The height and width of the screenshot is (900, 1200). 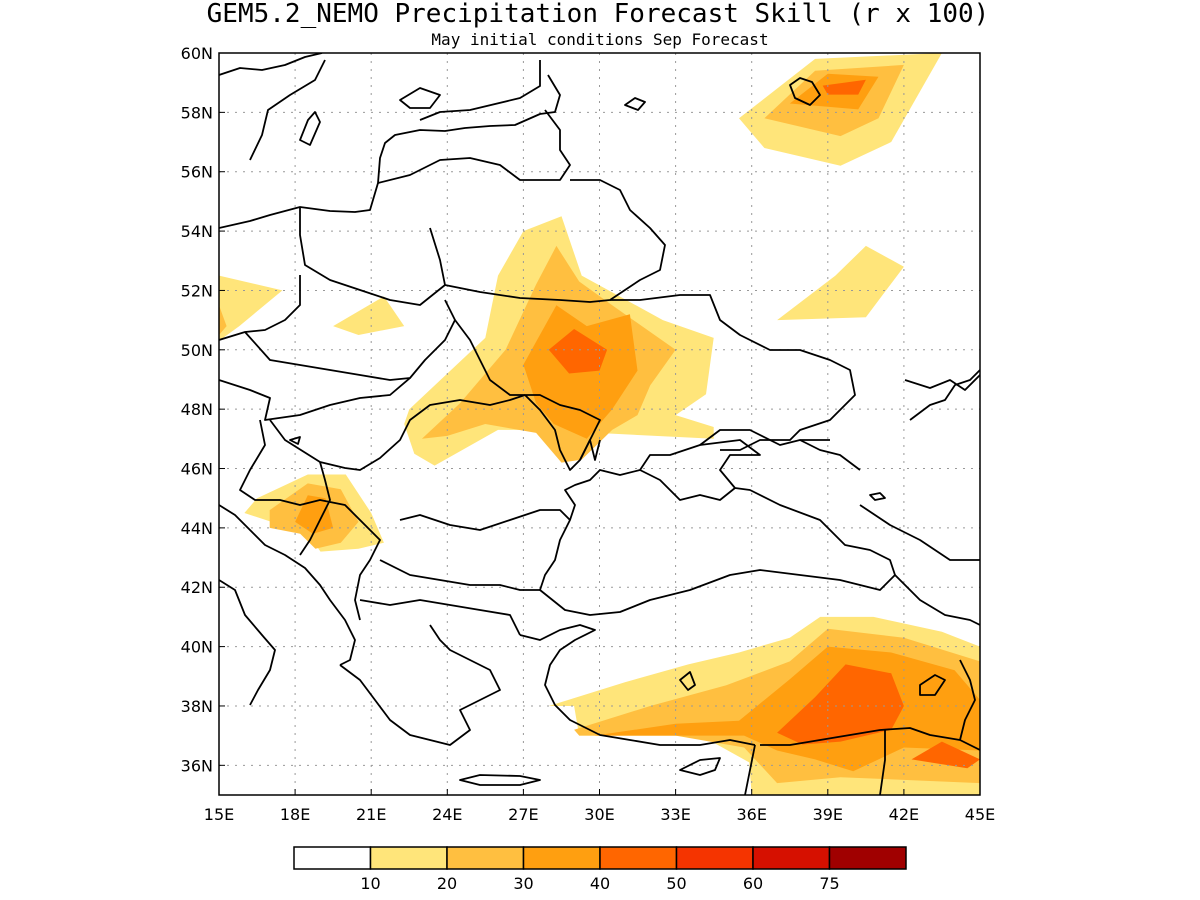 What do you see at coordinates (751, 814) in the screenshot?
I see `lon-tick-label: 36E` at bounding box center [751, 814].